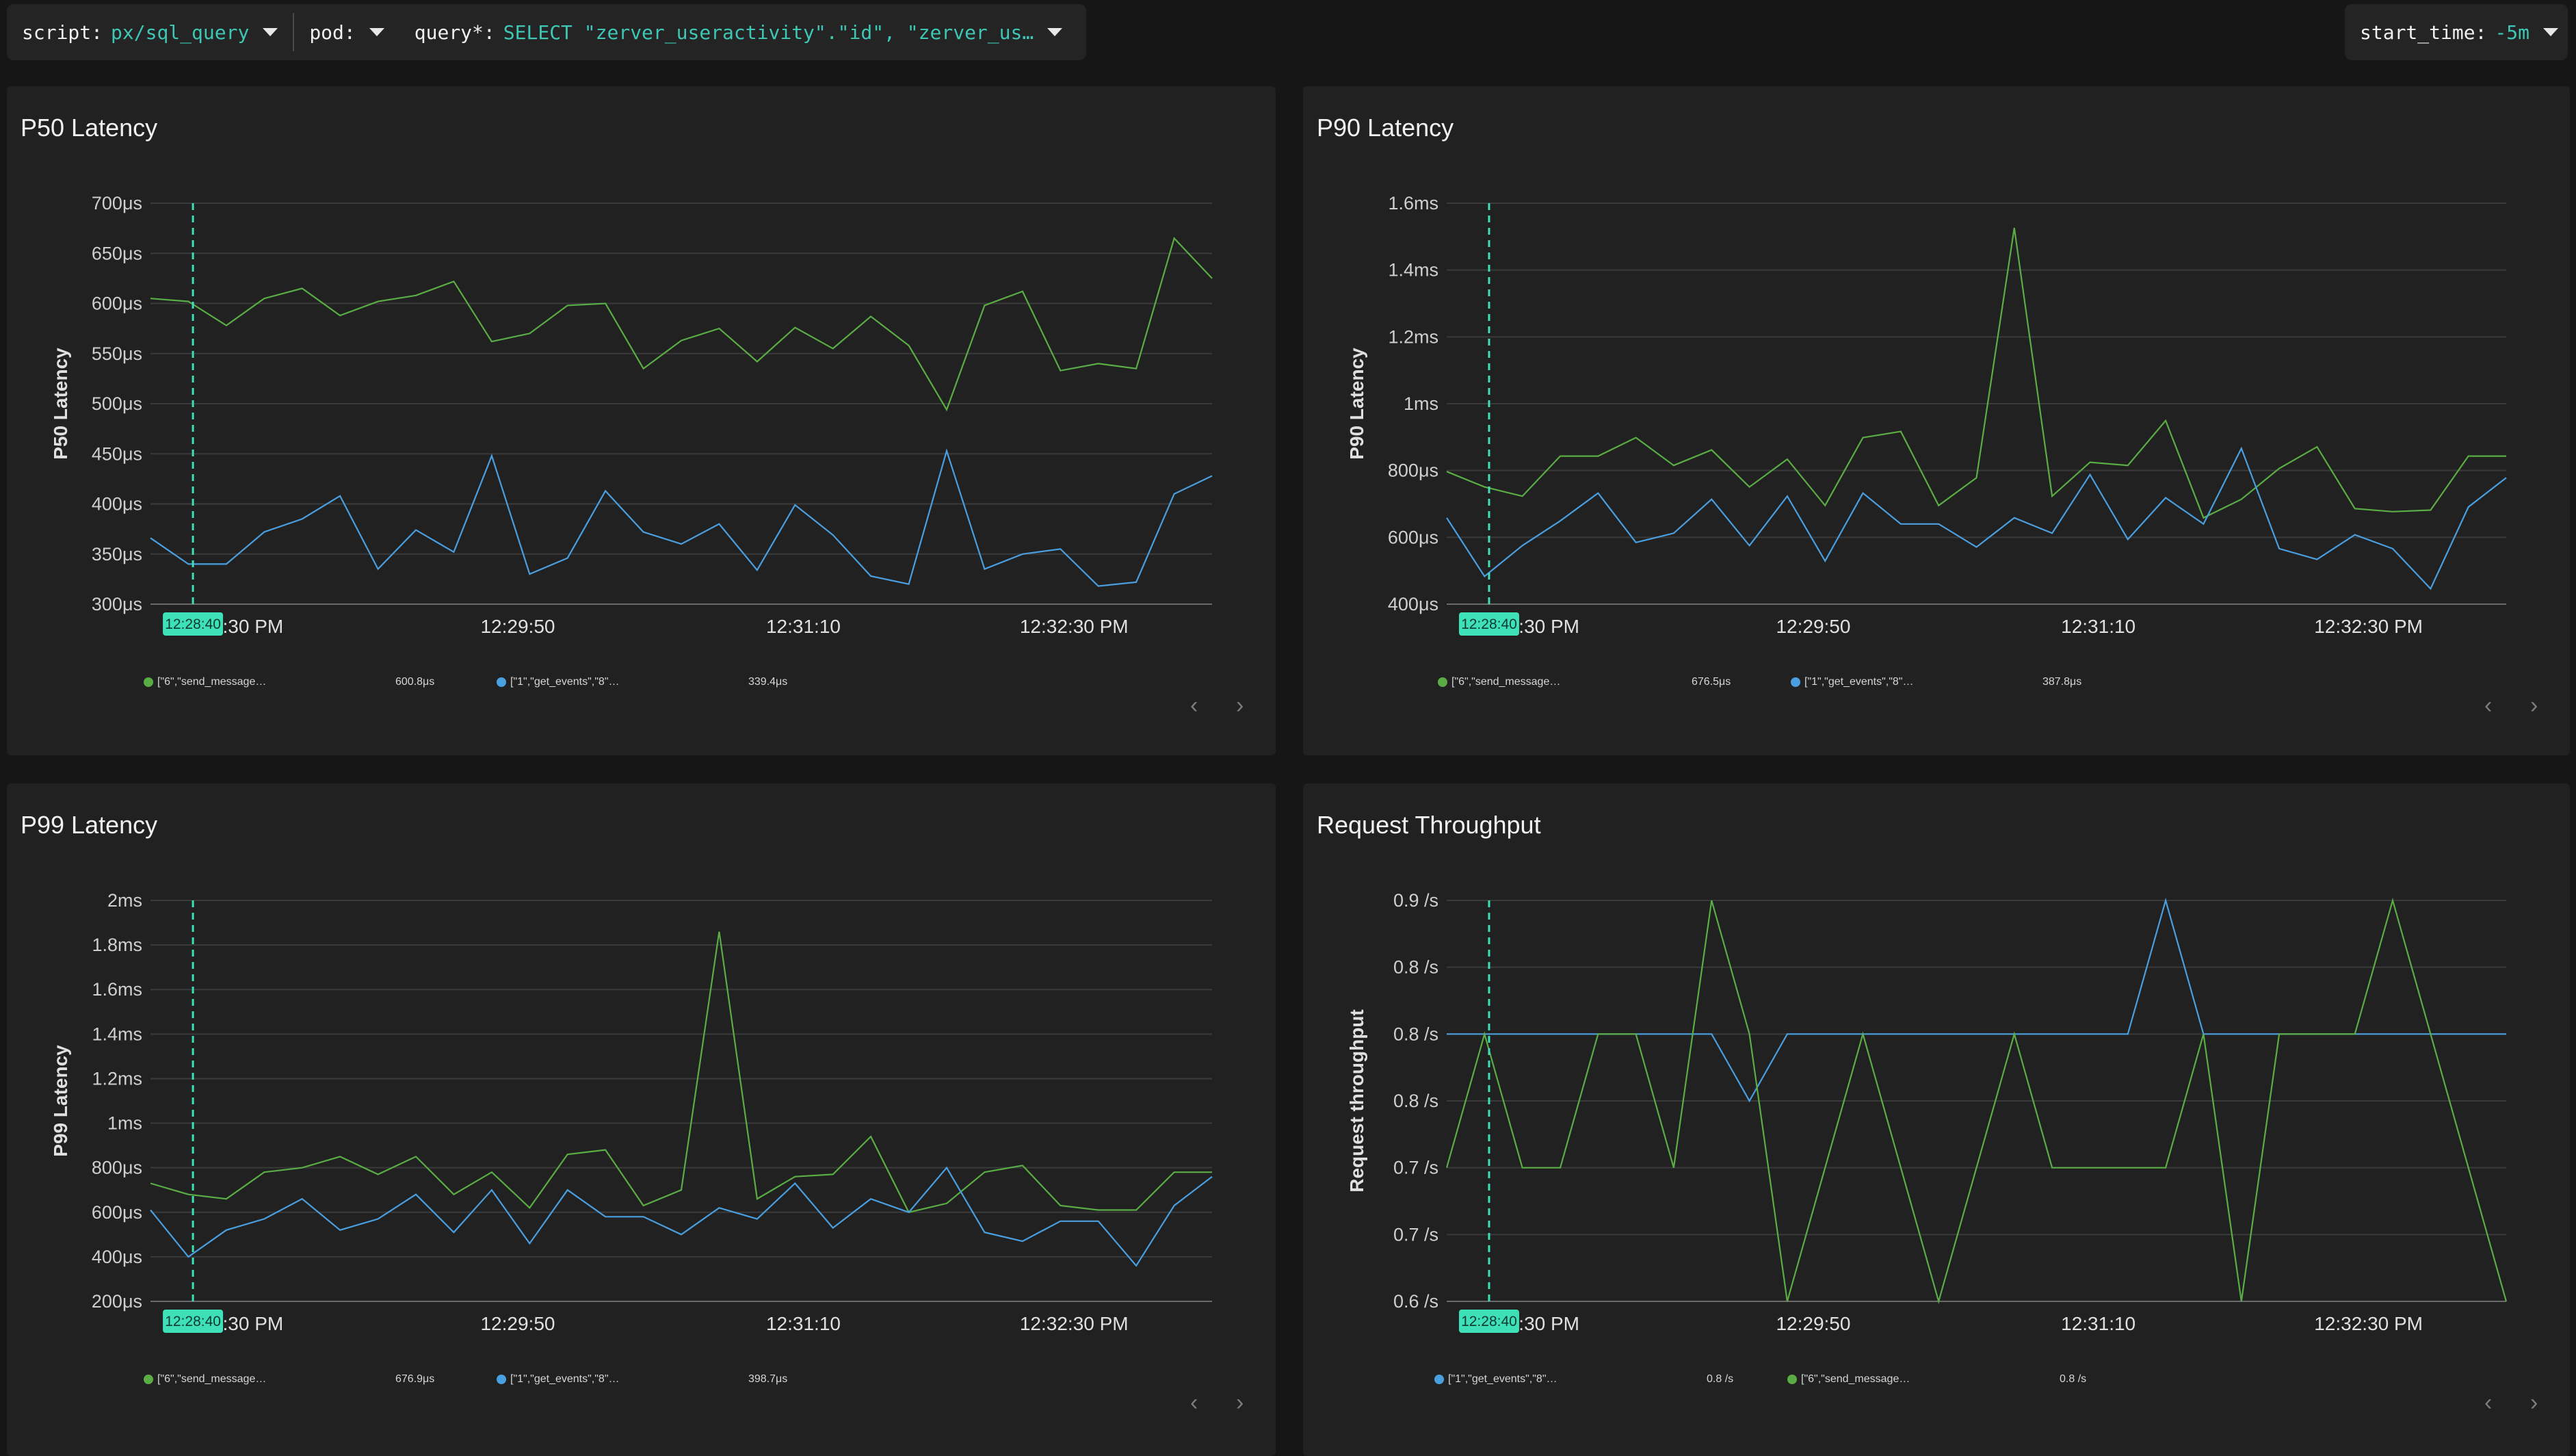  What do you see at coordinates (768, 1379) in the screenshot?
I see `legend-value: 398.7μs` at bounding box center [768, 1379].